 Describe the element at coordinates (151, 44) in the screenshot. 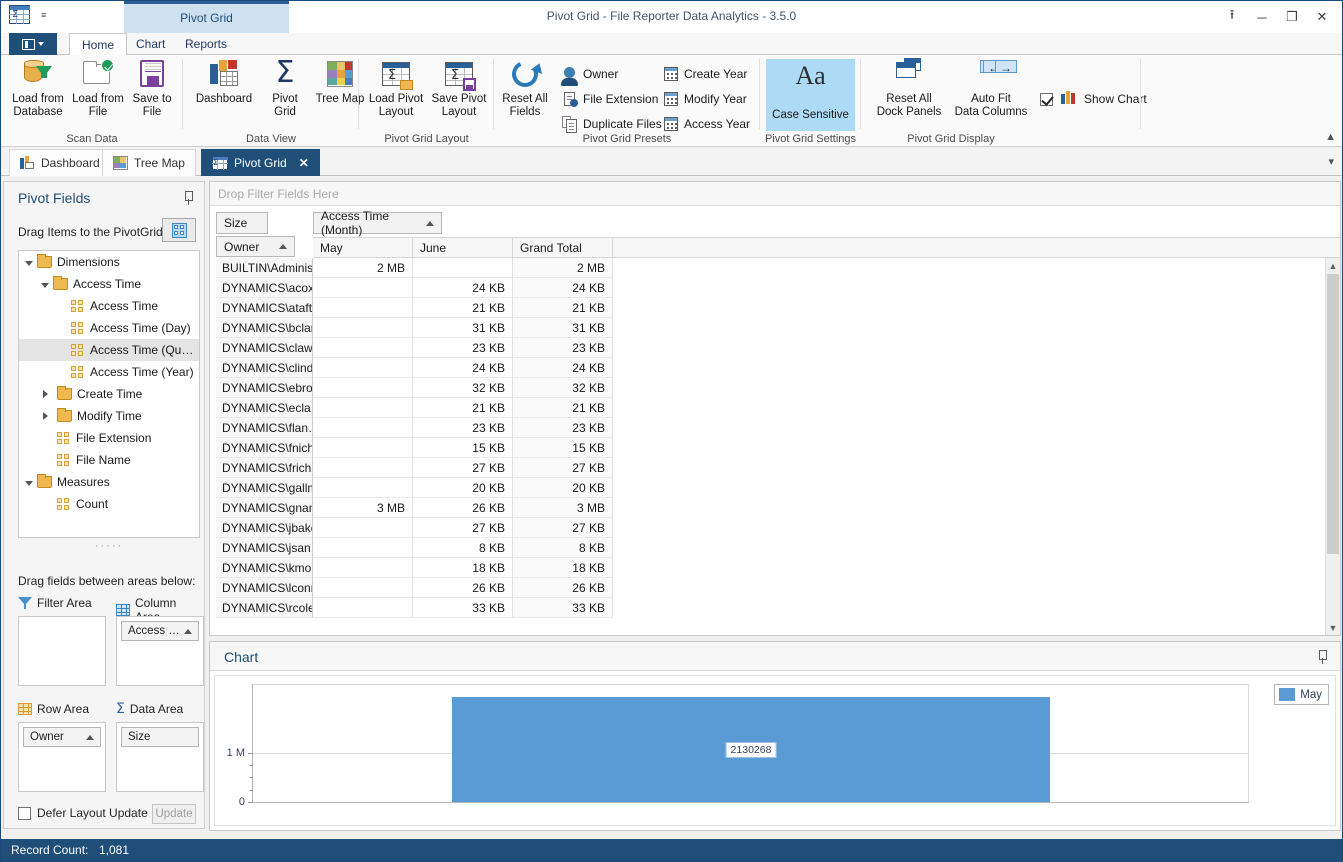

I see `tab-chart: Chart` at that location.